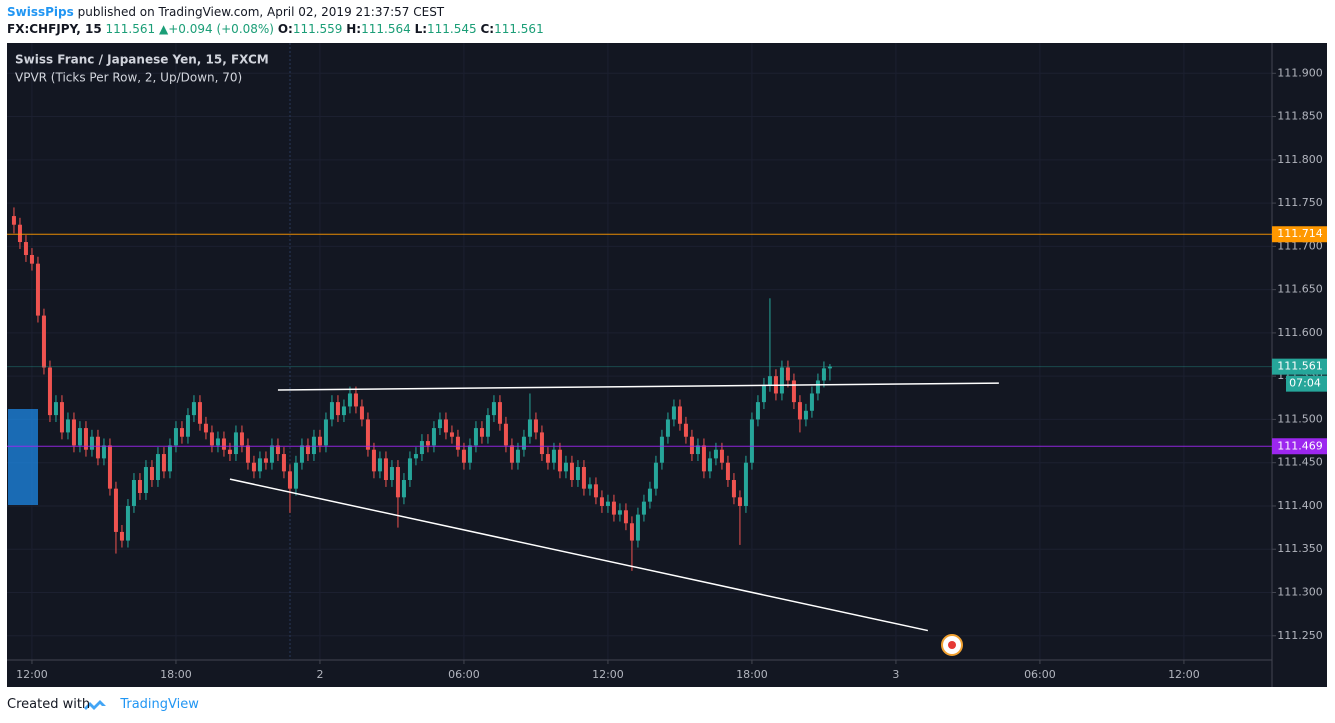 The height and width of the screenshot is (723, 1335). I want to click on y-tick-label: 111.450, so click(1300, 462).